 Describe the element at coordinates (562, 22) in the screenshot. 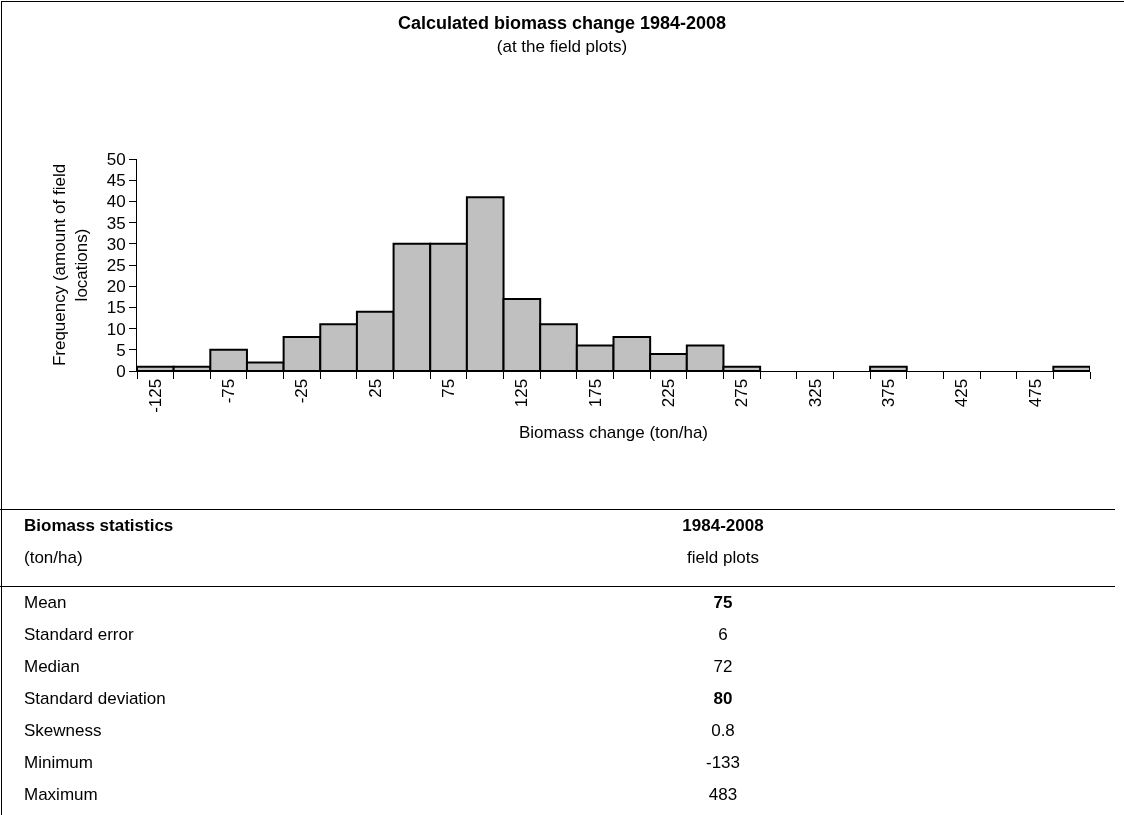

I see `chart-title: Calculated biomass change 1984-2008` at that location.